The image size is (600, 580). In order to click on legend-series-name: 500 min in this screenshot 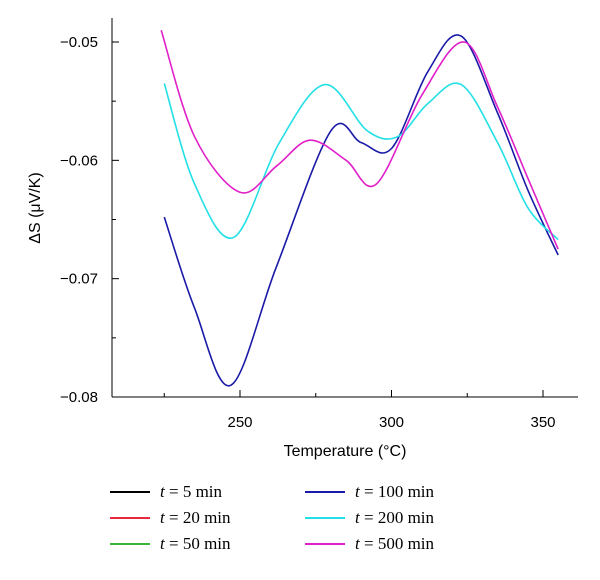, I will do `click(406, 543)`.